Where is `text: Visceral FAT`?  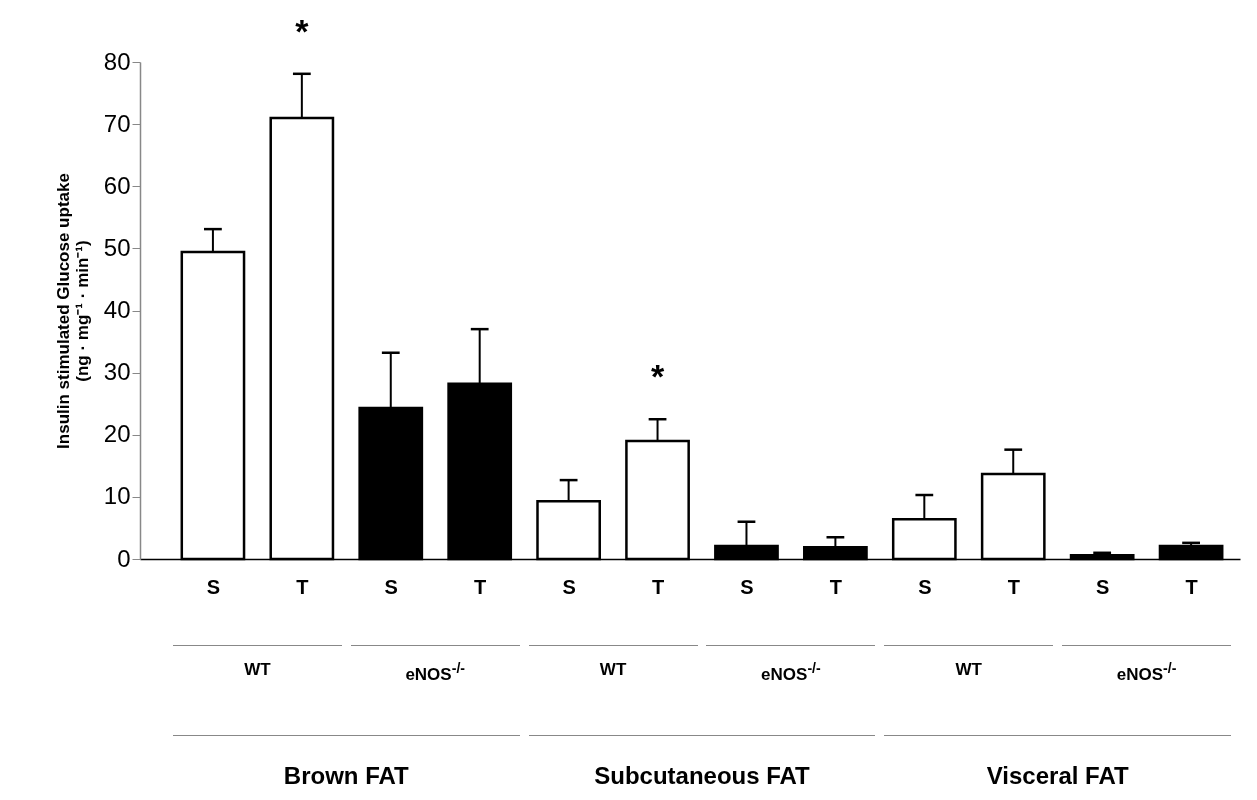
text: Visceral FAT is located at coordinates (1057, 776).